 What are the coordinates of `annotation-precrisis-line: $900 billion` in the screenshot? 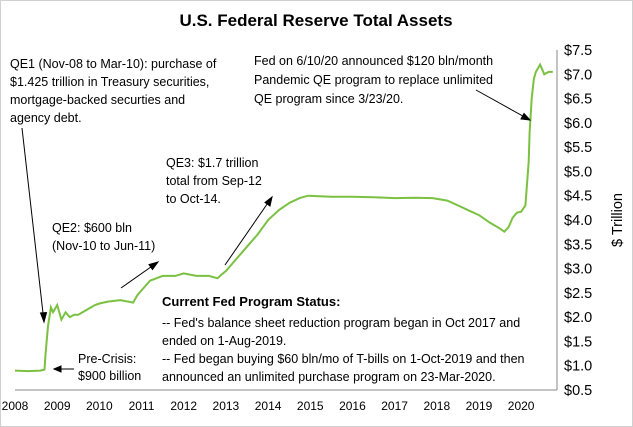 It's located at (109, 376).